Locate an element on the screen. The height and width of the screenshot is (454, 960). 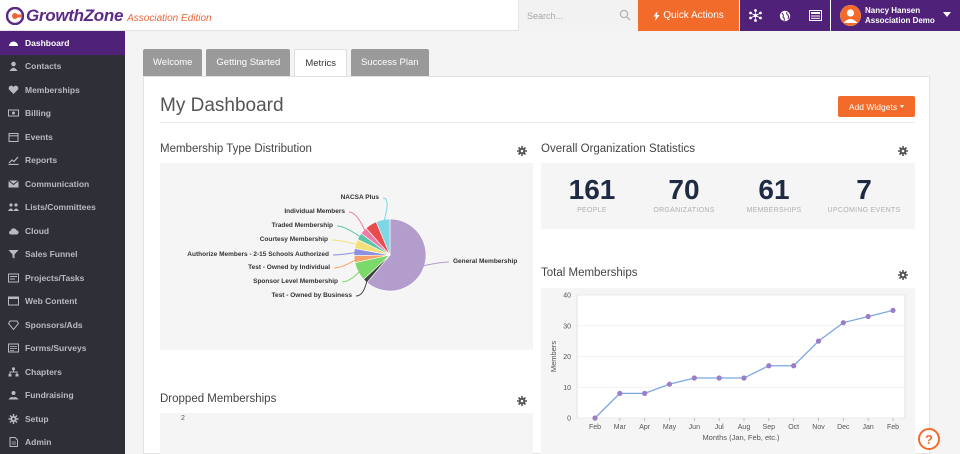
sidebar-item-reports: Reports is located at coordinates (62, 161).